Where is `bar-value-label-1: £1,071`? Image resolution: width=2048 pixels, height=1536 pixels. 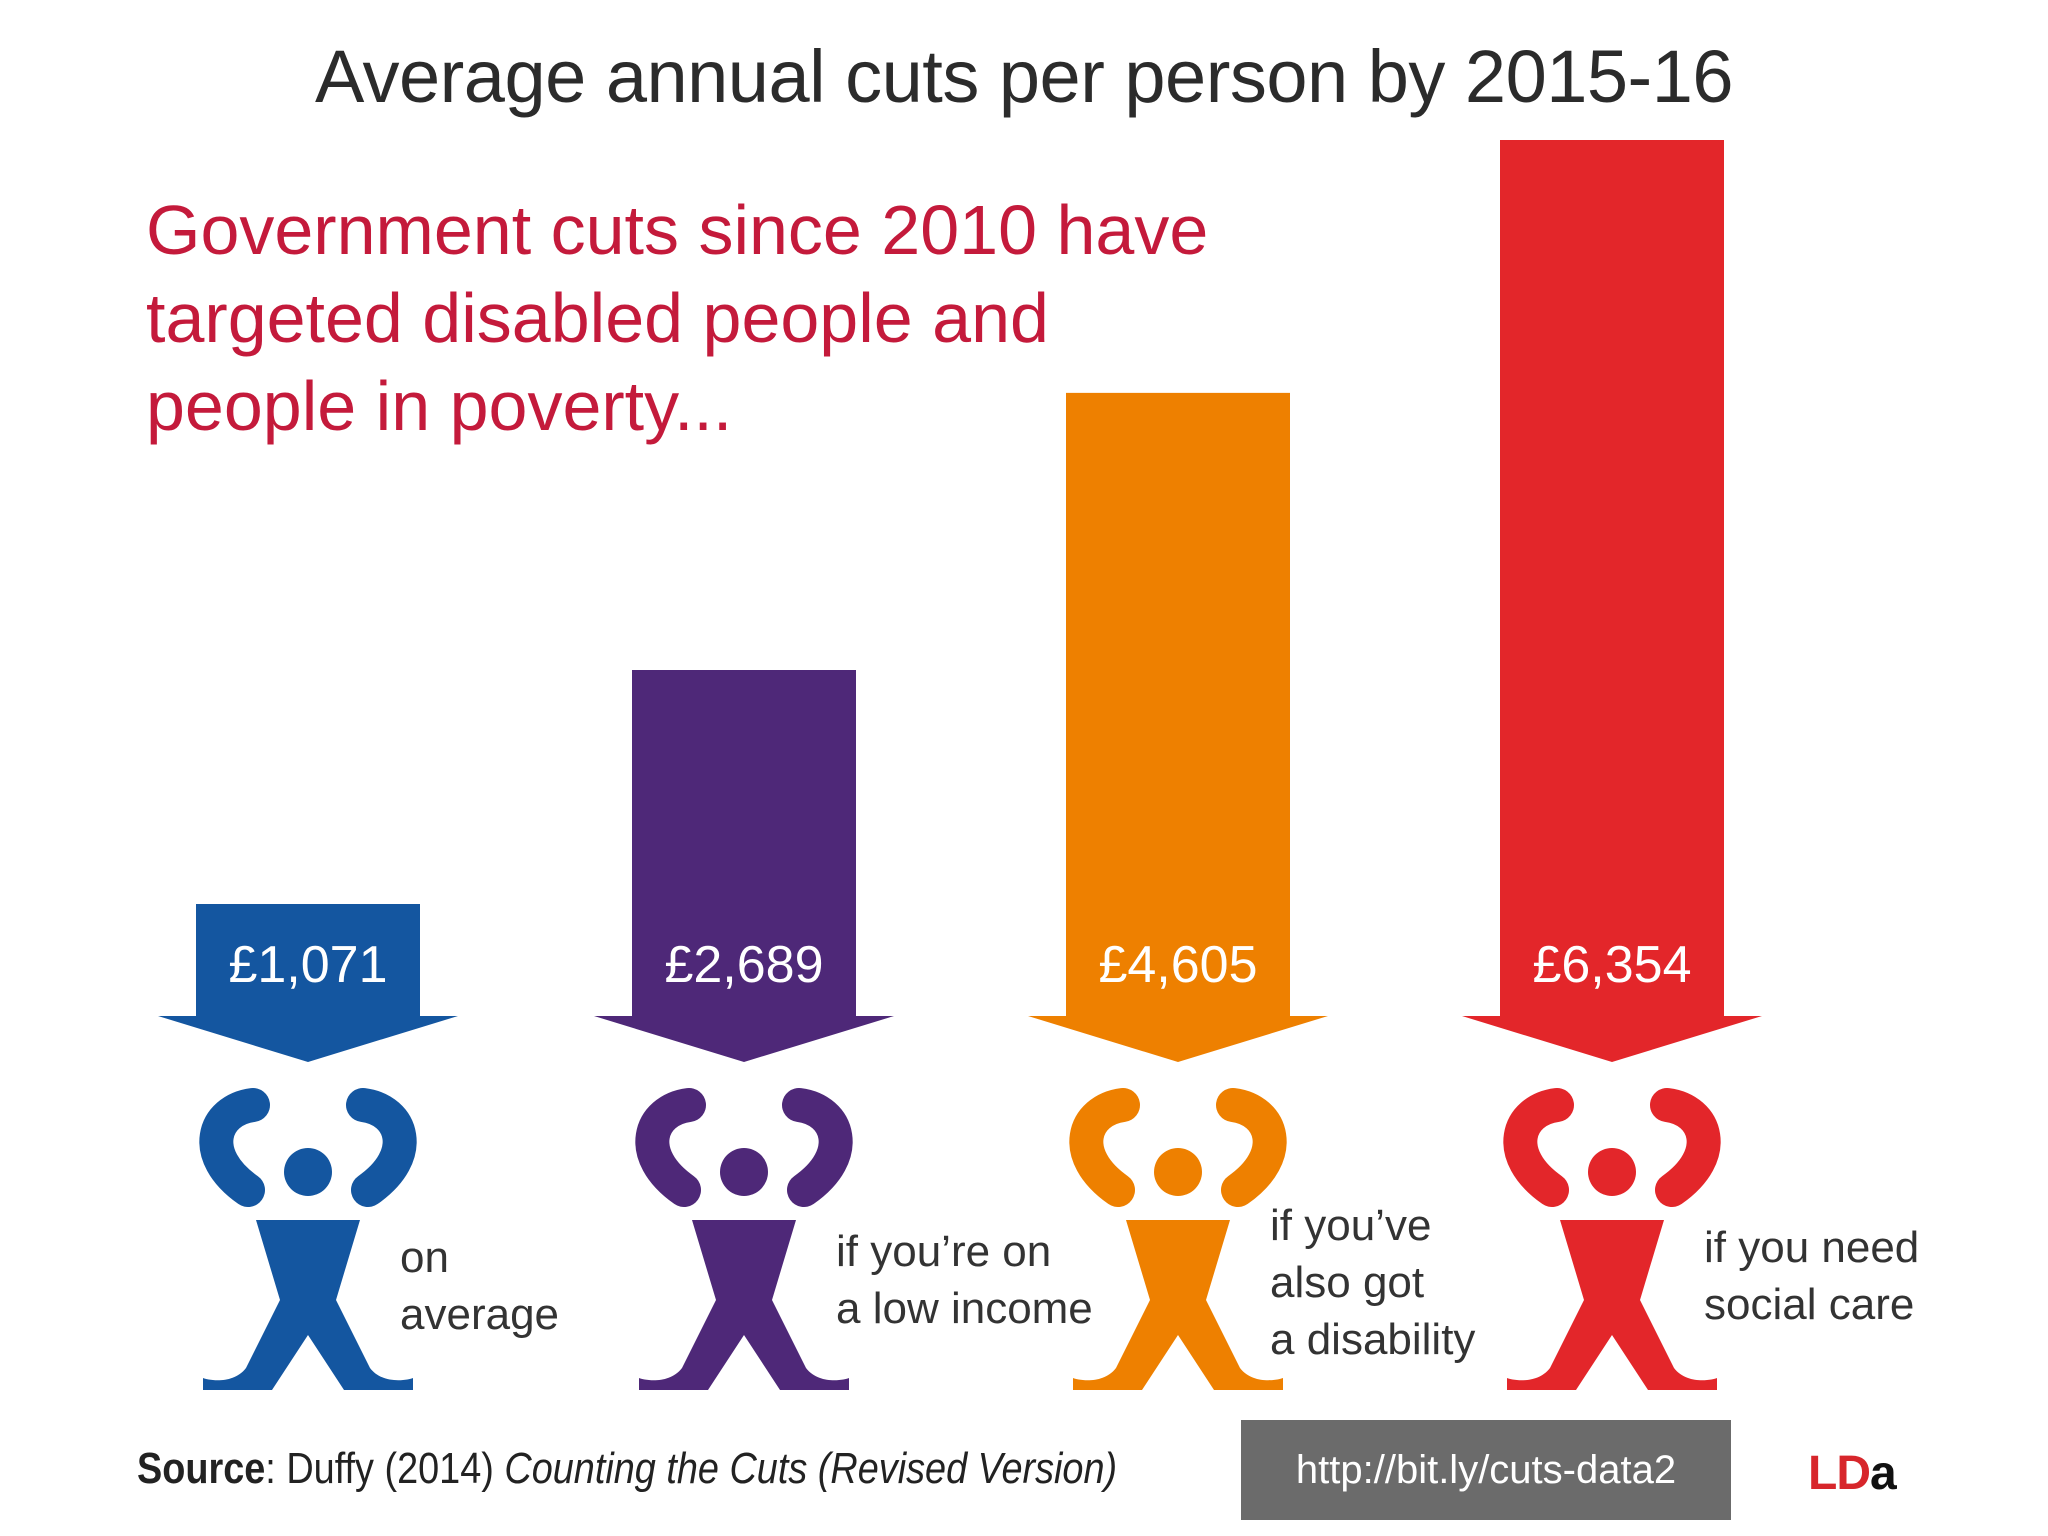
bar-value-label-1: £1,071 is located at coordinates (307, 965).